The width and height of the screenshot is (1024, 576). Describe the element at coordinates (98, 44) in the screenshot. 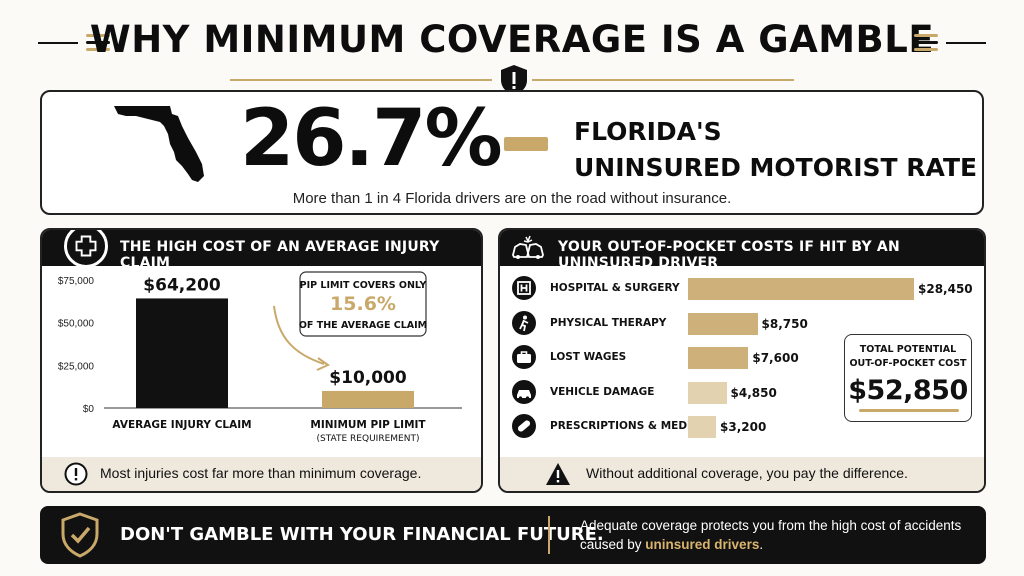

I see `title-dashes-left-icon` at that location.